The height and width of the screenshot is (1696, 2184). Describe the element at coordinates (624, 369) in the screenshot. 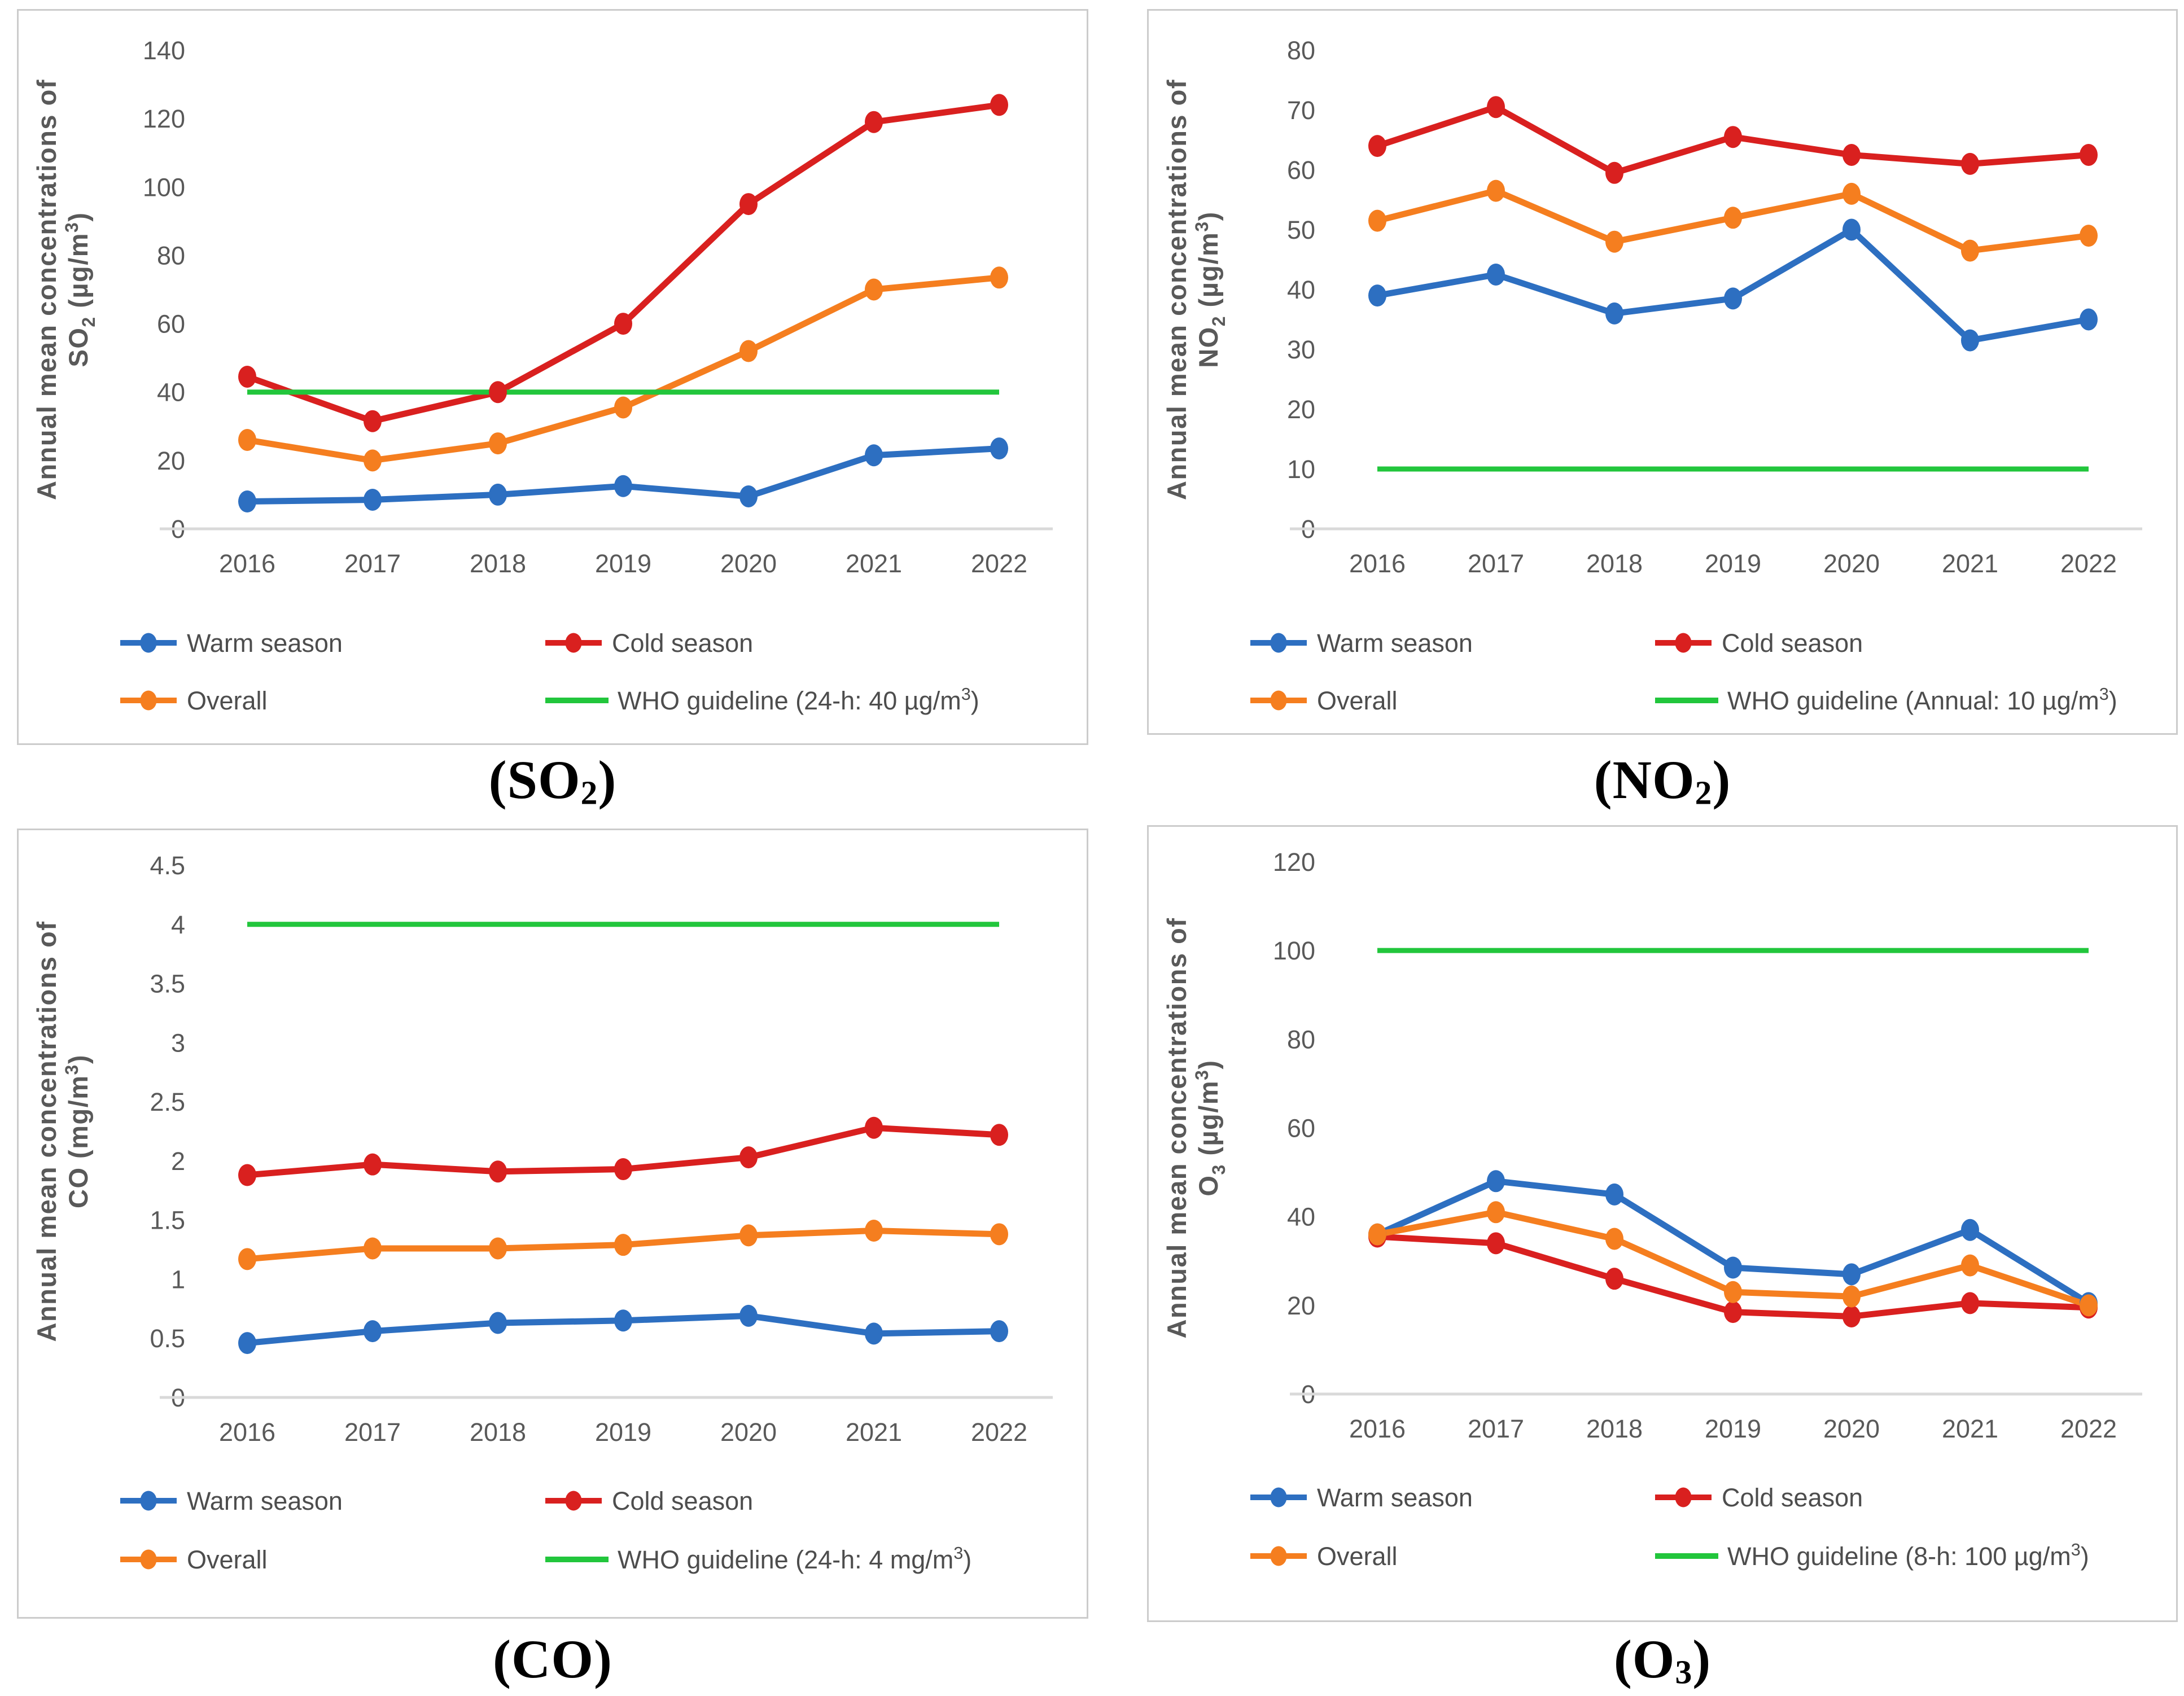

I see `series-line-overall` at that location.